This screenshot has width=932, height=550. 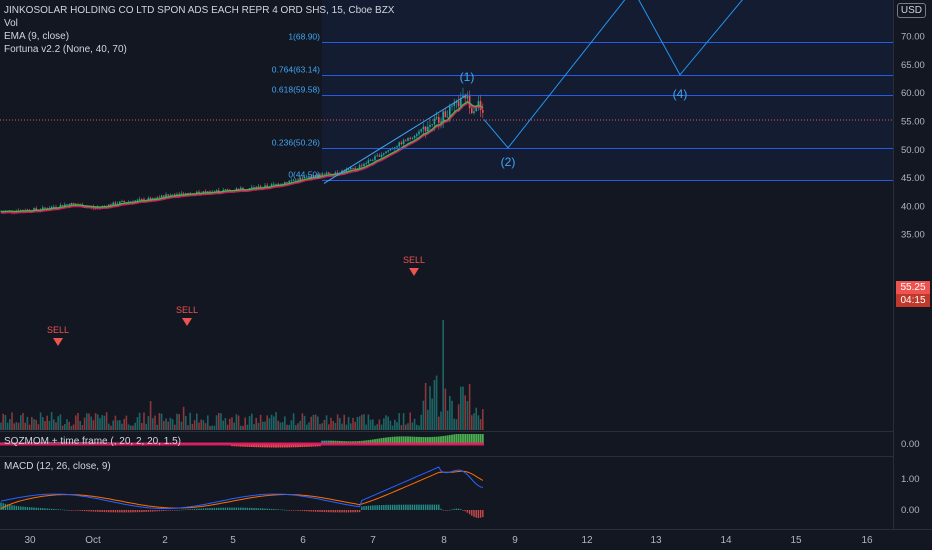 I want to click on indicator-fortuna: Fortuna v2.2 (None, 40, 70), so click(x=65, y=49).